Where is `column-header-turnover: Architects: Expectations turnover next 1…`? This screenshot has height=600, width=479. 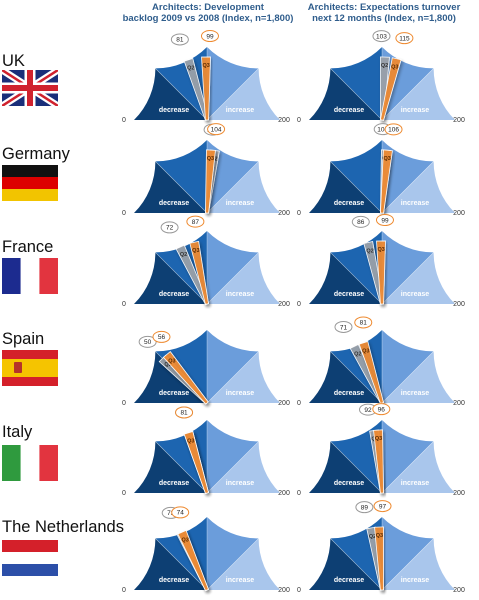
column-header-turnover: Architects: Expectations turnover next 1… is located at coordinates (384, 13).